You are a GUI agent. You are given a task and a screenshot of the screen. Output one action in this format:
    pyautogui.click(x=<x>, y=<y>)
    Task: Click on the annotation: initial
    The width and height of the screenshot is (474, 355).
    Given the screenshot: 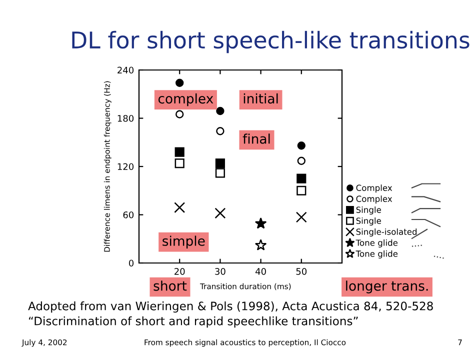 What is the action you would take?
    pyautogui.click(x=261, y=98)
    